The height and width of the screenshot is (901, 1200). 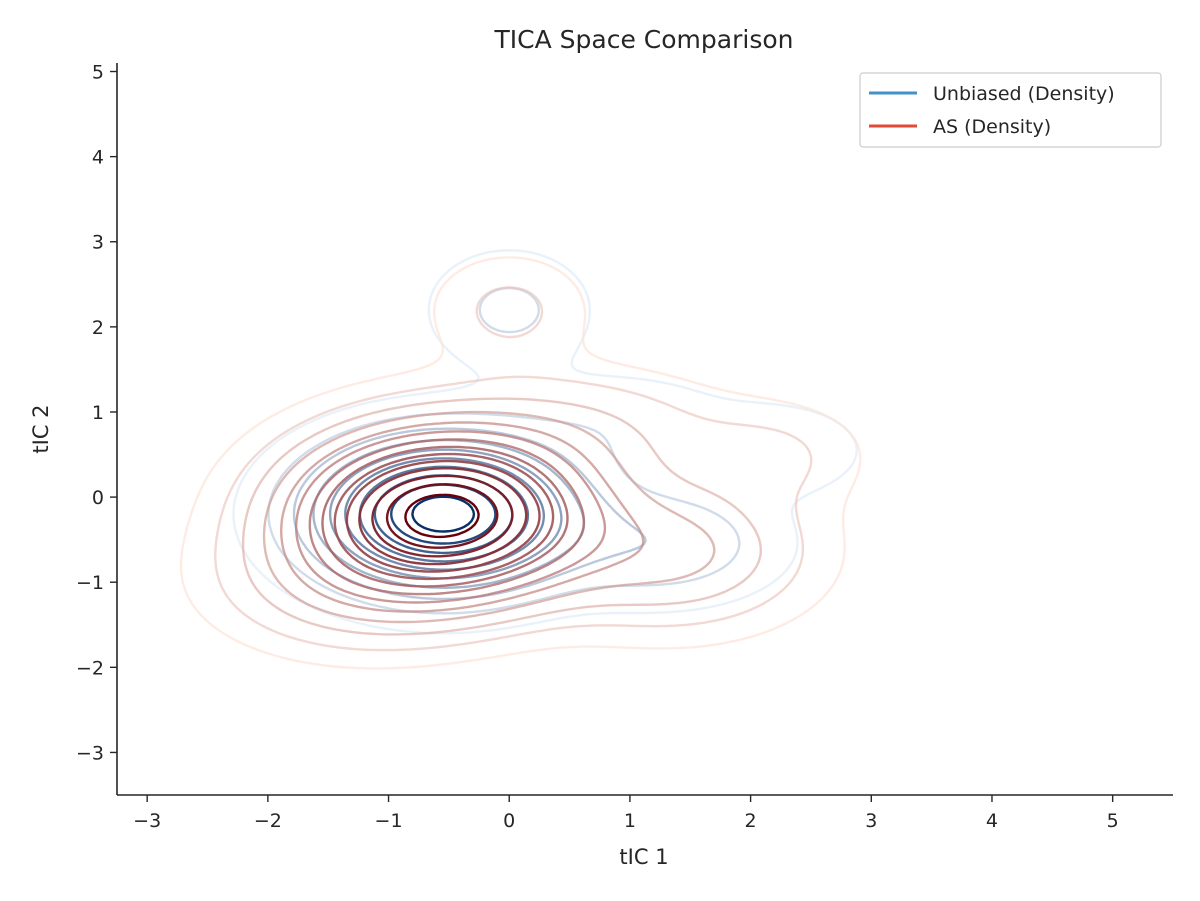 What do you see at coordinates (1113, 821) in the screenshot?
I see `x-tick-label: 5` at bounding box center [1113, 821].